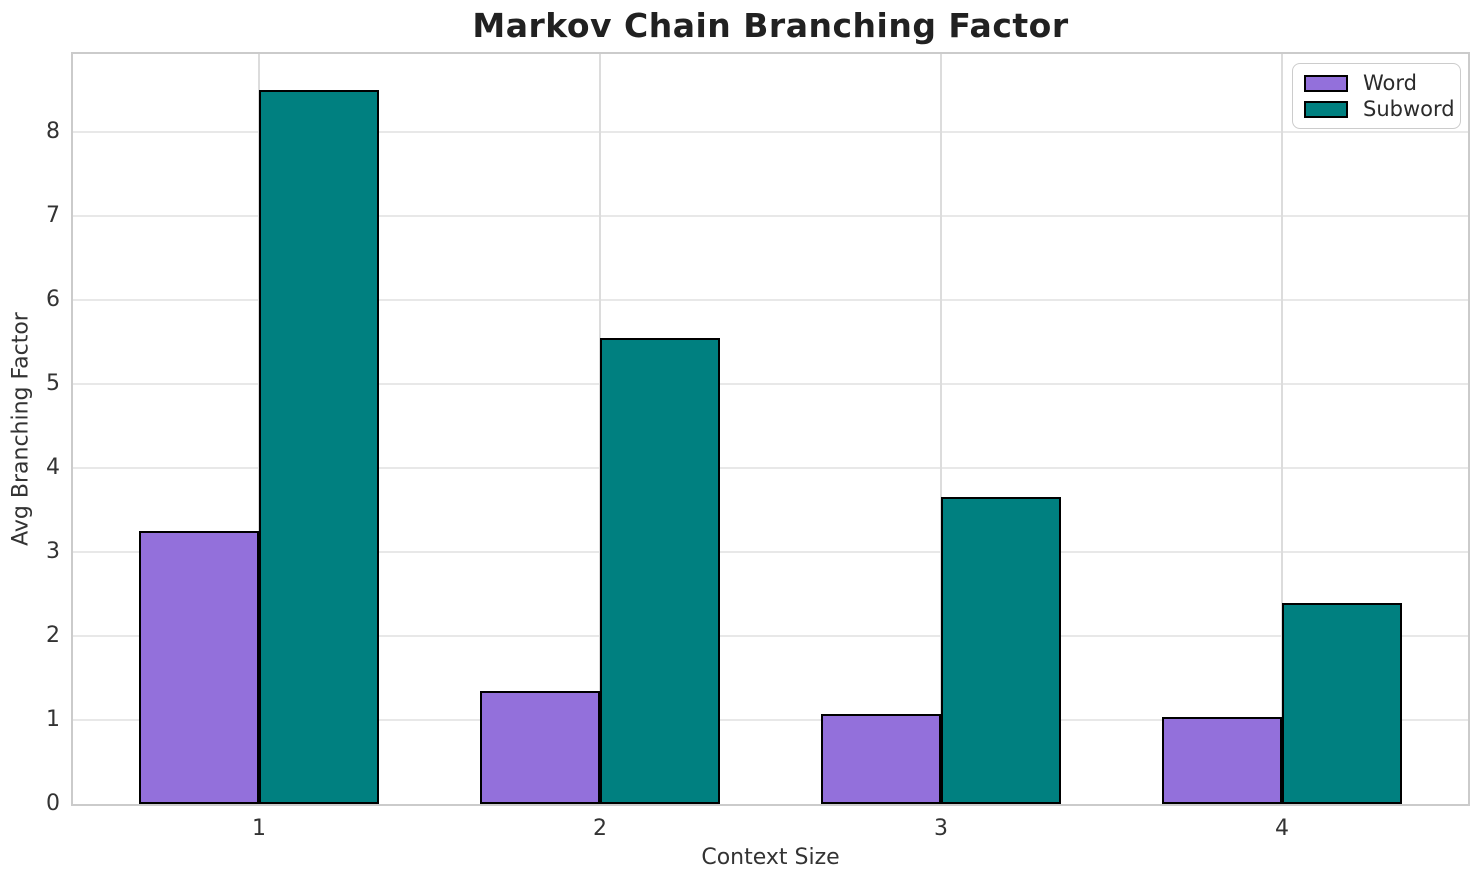  What do you see at coordinates (259, 828) in the screenshot?
I see `x-tick-label: 1` at bounding box center [259, 828].